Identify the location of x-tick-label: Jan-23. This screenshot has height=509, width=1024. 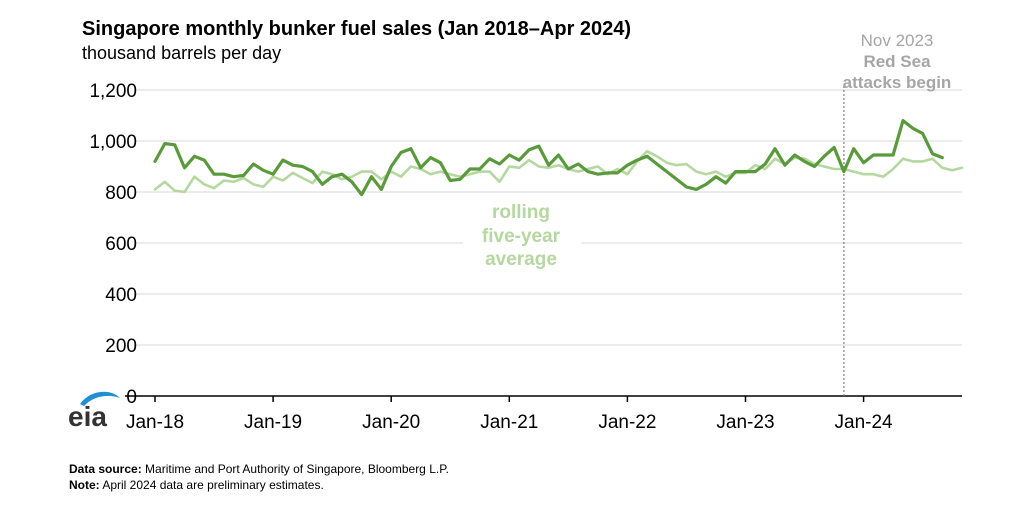
(745, 422).